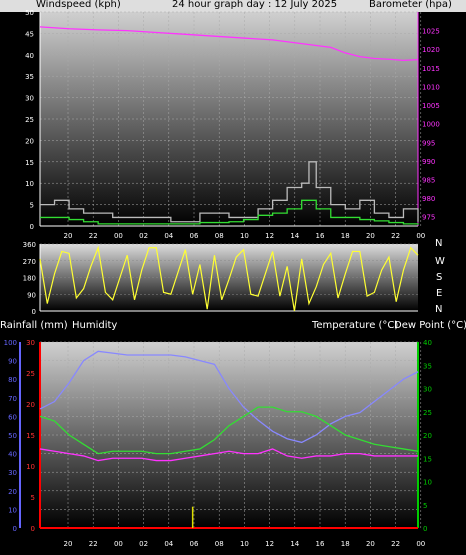 This screenshot has height=555, width=466. Describe the element at coordinates (29, 279) in the screenshot. I see `dir-y-tick: 180` at that location.